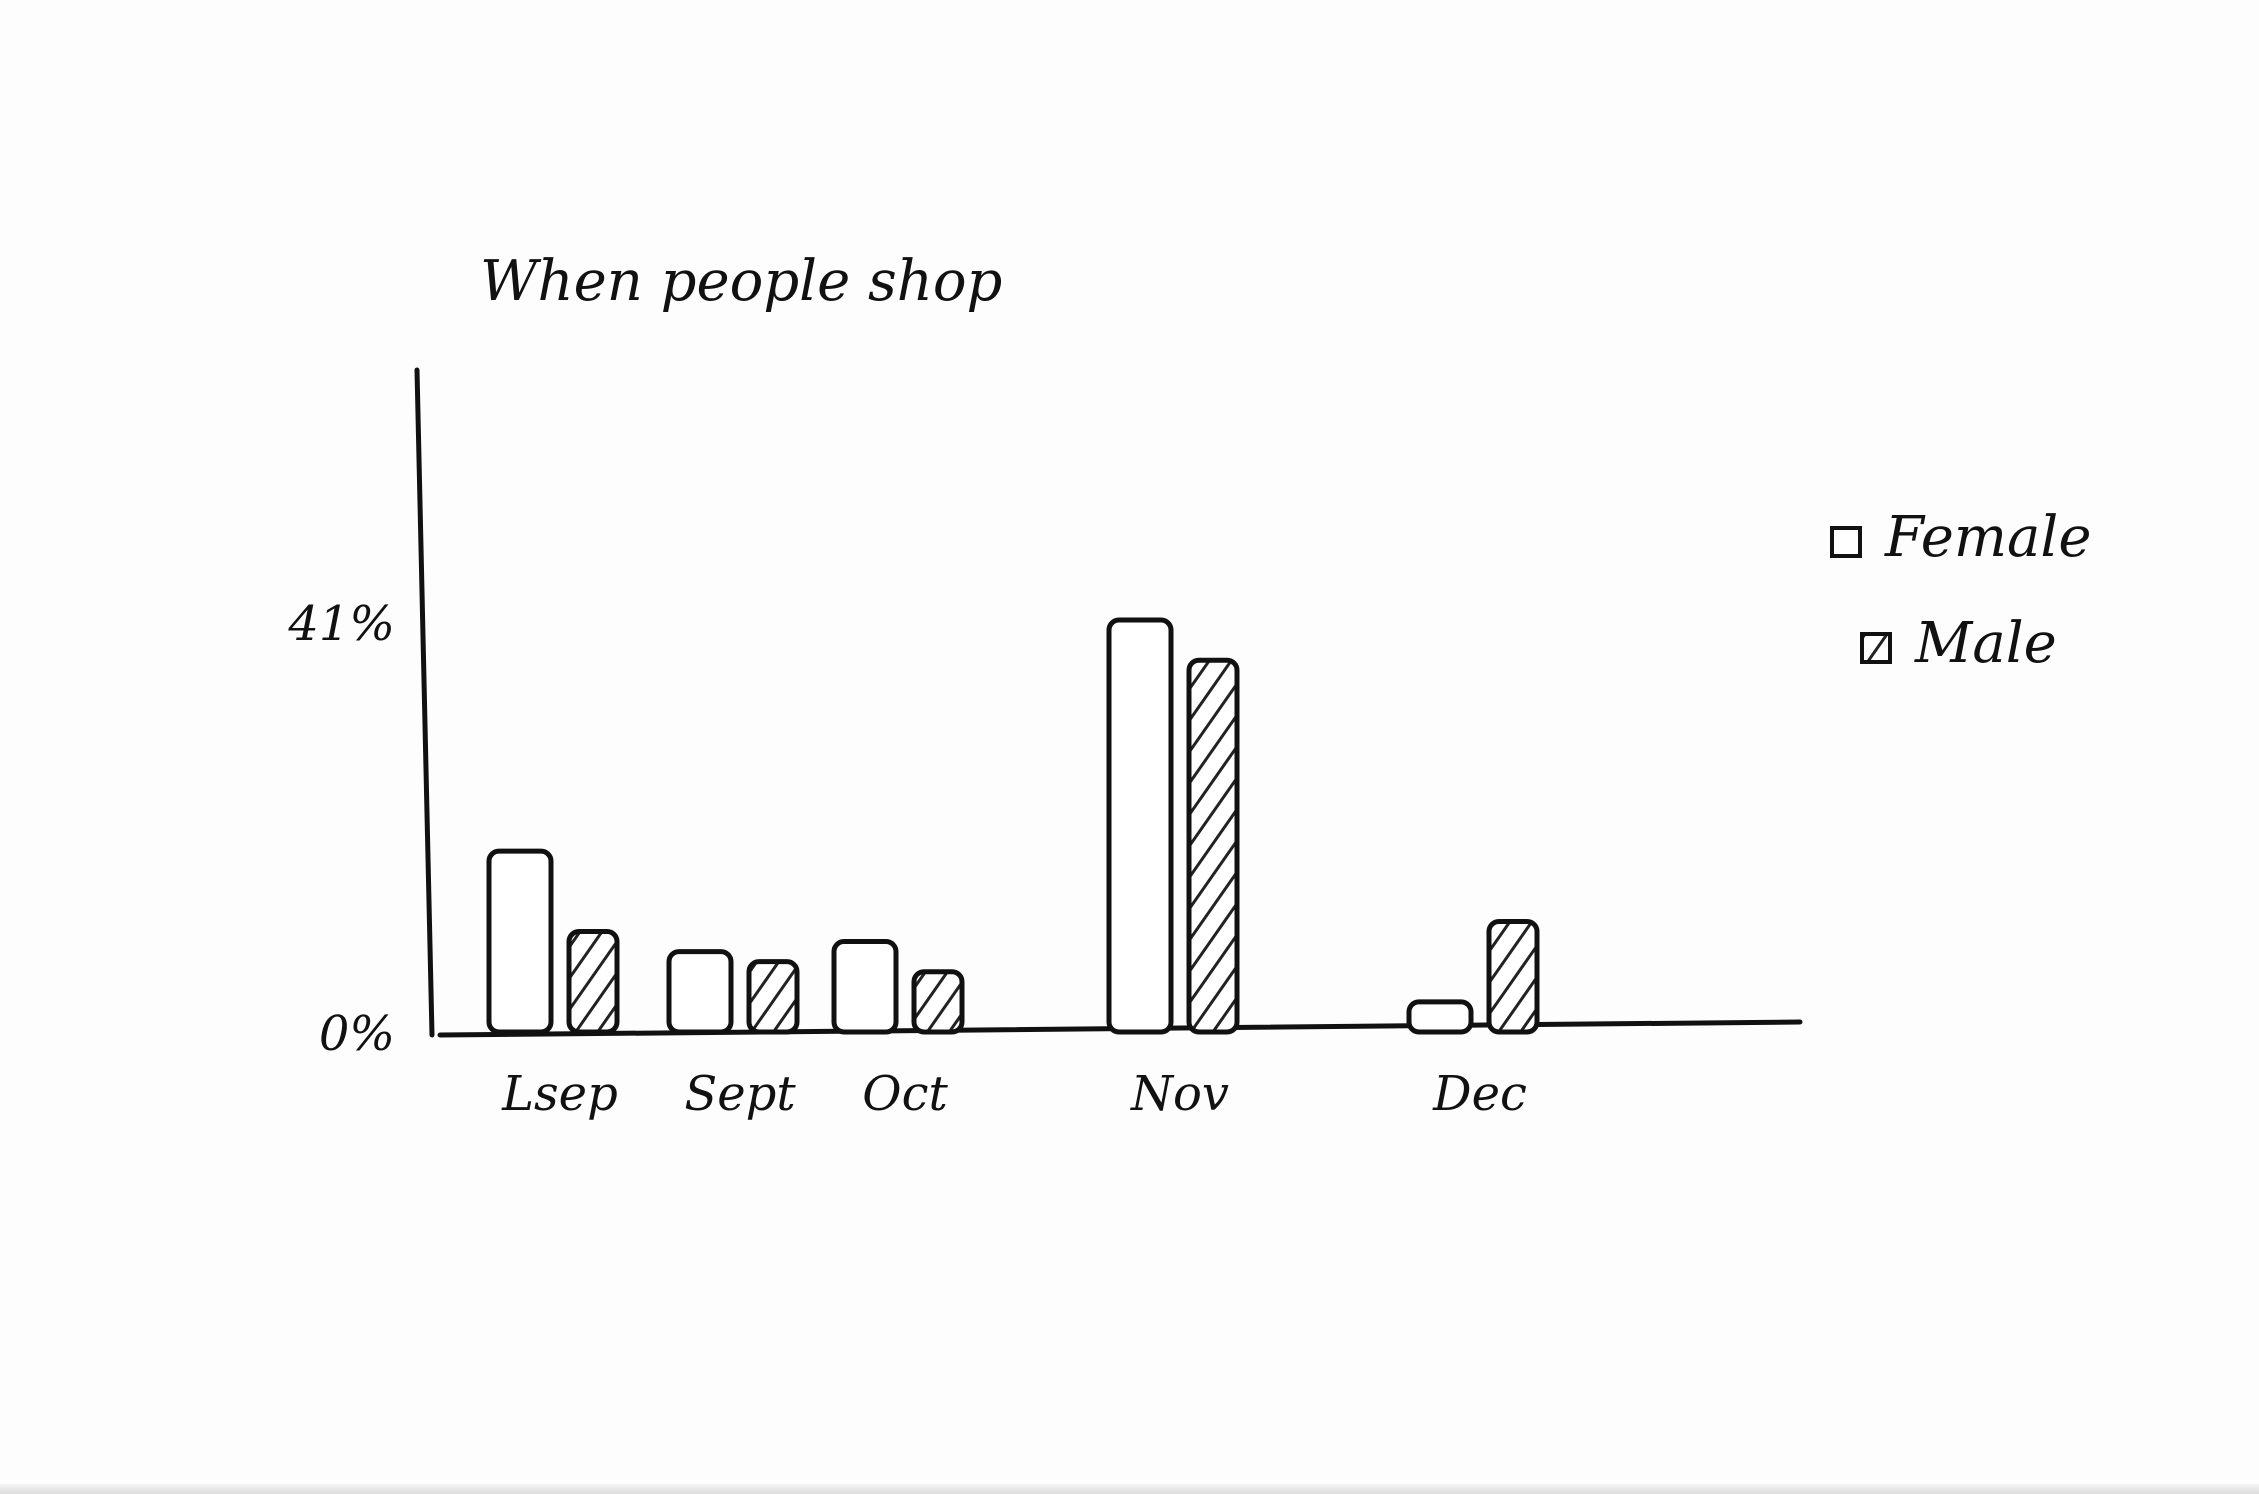 The image size is (2259, 1494). Describe the element at coordinates (1876, 648) in the screenshot. I see `legend-swatch-male` at that location.